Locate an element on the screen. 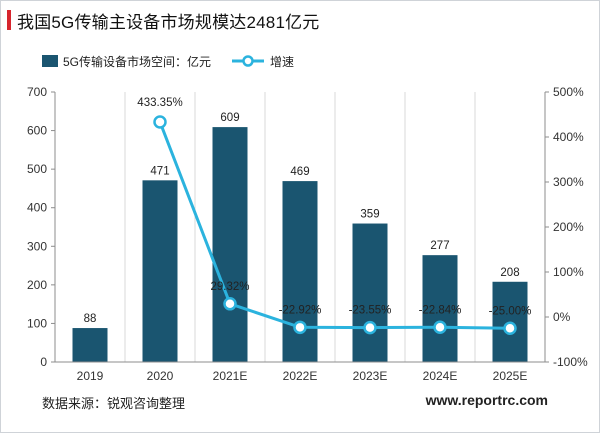 The image size is (600, 433). title-bar: 我国5G传输主设备市场规模达2481亿元 is located at coordinates (163, 20).